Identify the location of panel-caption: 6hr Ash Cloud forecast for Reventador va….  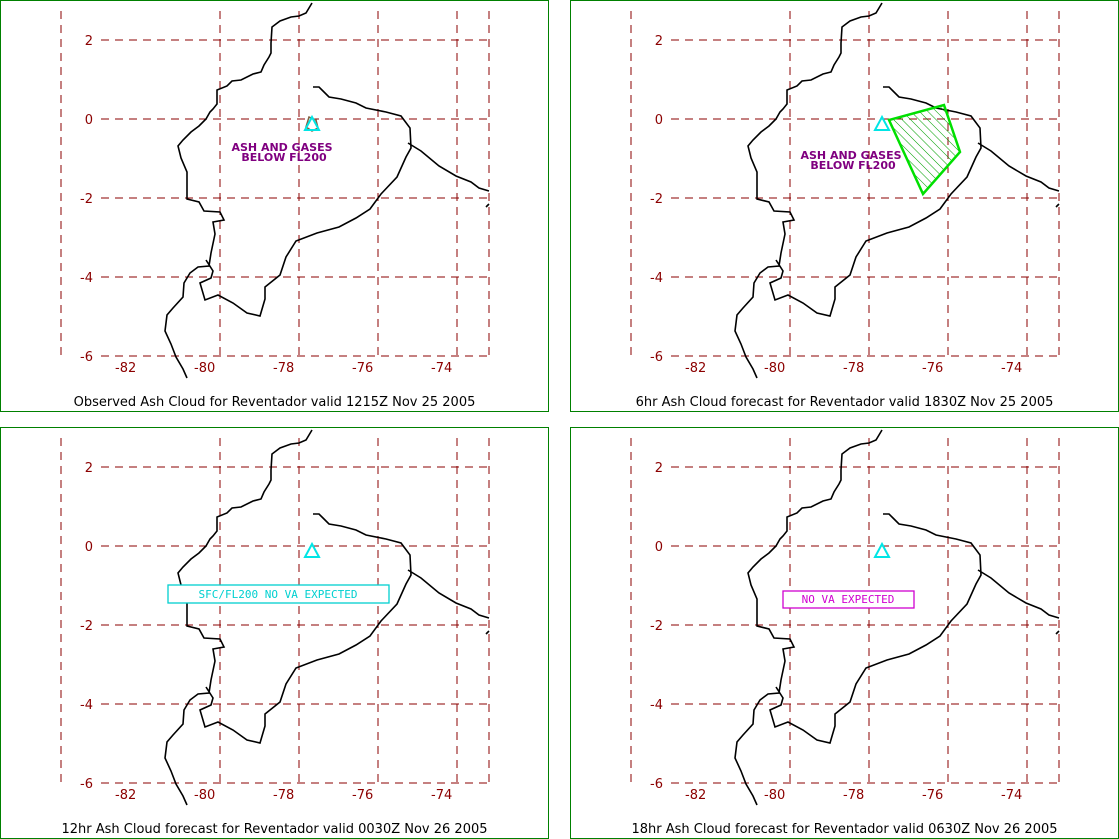
(844, 402).